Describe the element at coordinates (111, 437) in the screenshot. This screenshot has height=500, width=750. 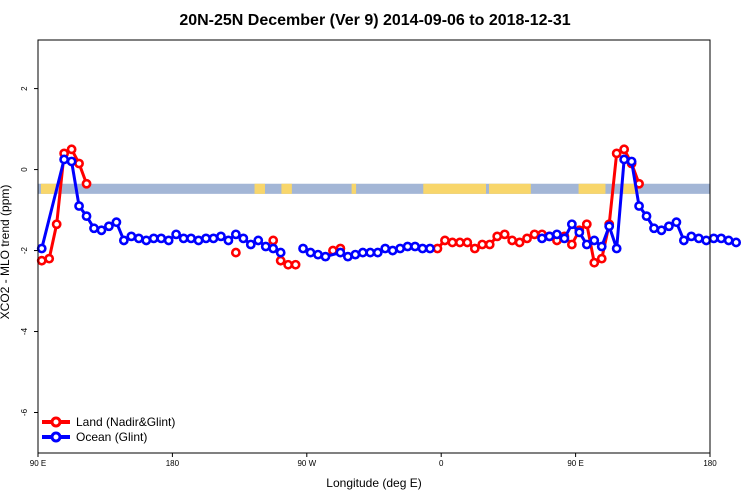
I see `legend-ocean-label: Ocean (Glint)` at that location.